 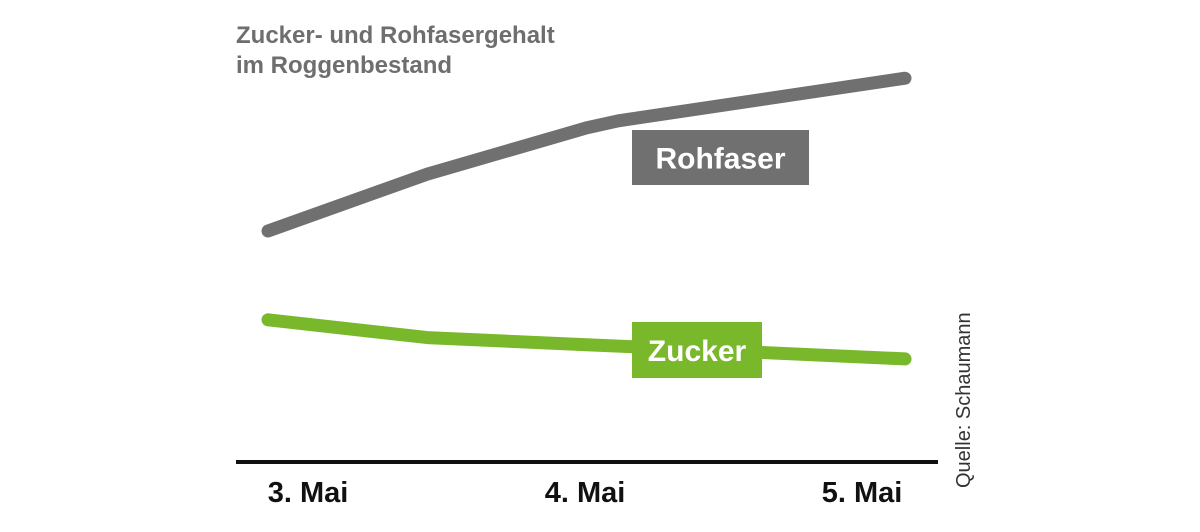 I want to click on series-label-text-rohfaser: Rohfaser, so click(x=720, y=159).